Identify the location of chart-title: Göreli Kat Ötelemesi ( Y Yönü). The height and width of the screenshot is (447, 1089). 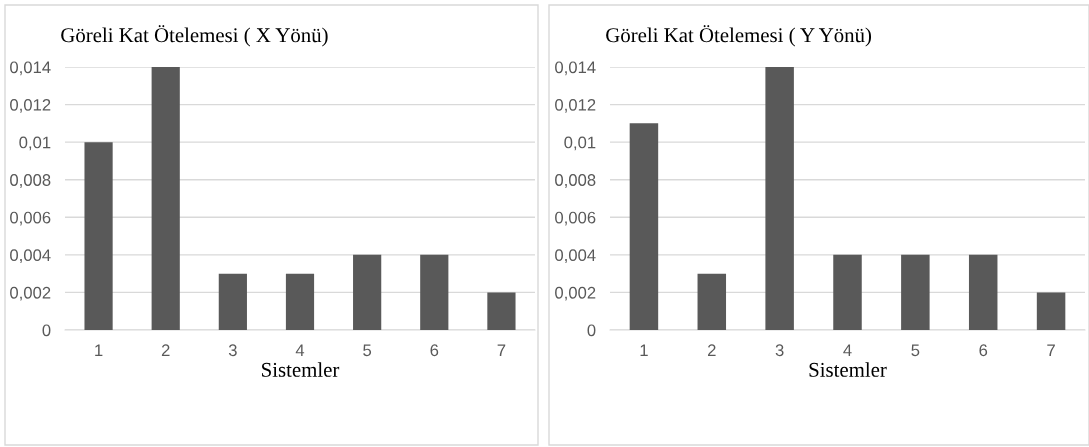
(739, 36).